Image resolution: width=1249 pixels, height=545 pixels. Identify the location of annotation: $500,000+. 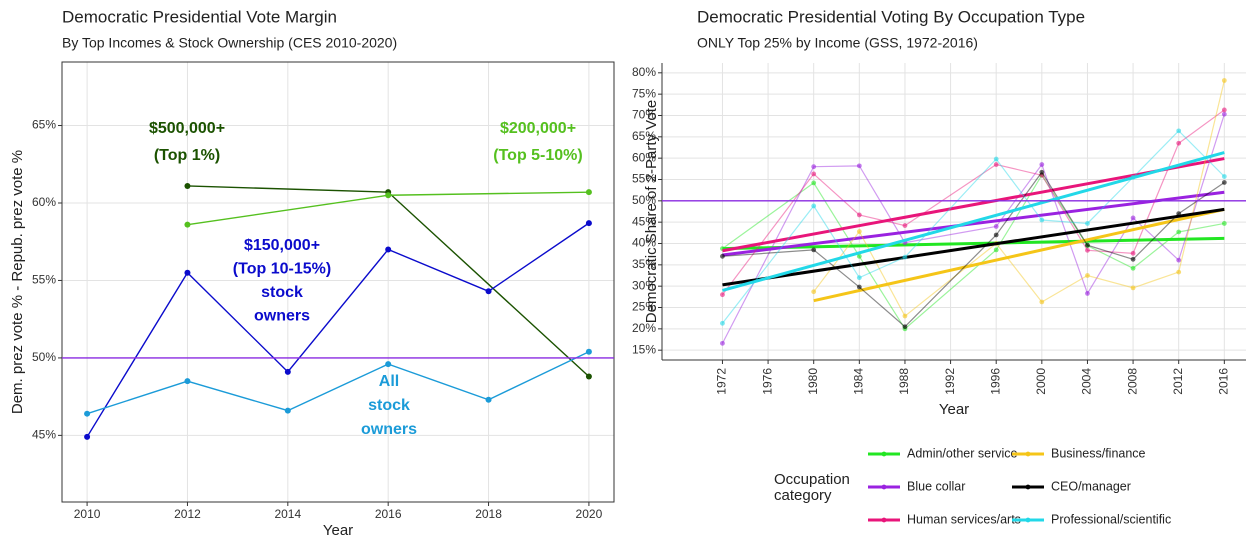
(187, 128).